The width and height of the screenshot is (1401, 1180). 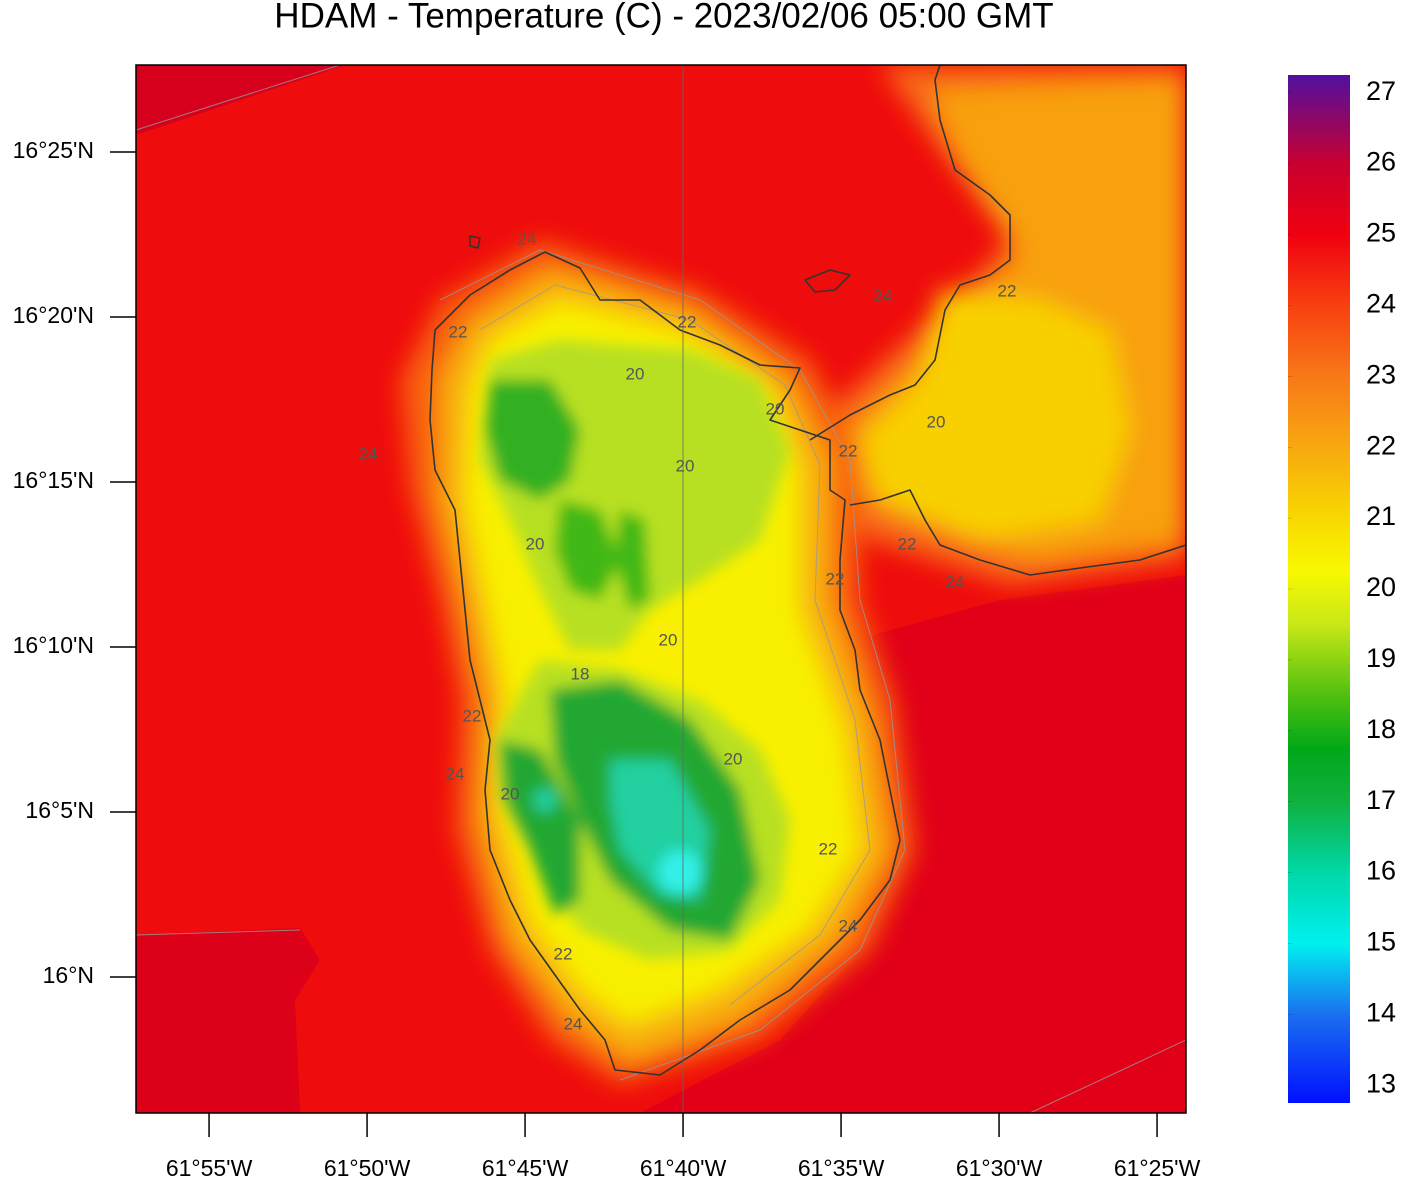 I want to click on y-tick-label: 16°5'N, so click(x=59, y=810).